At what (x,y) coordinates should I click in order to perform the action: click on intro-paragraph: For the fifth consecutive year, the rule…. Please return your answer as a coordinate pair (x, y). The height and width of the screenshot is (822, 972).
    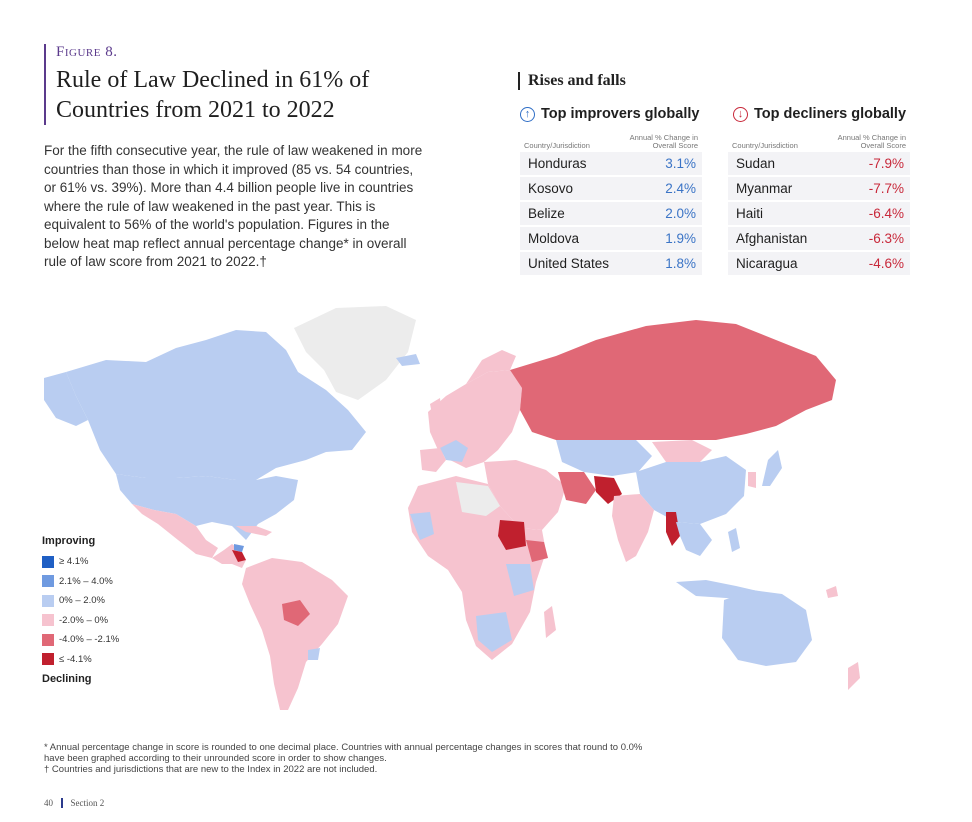
    Looking at the image, I should click on (233, 206).